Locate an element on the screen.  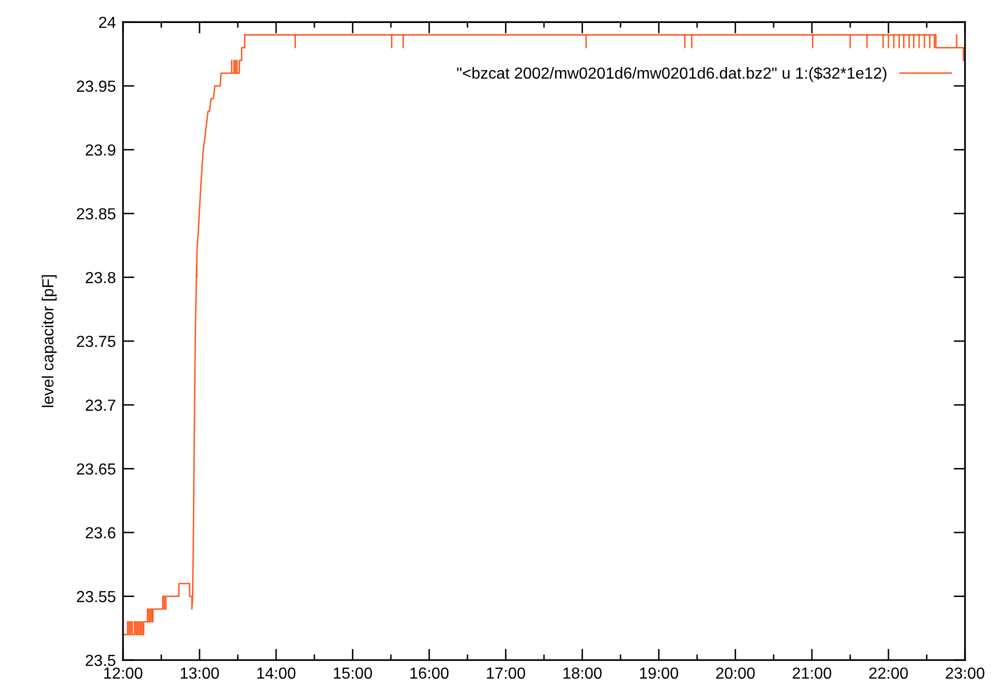
x-tick-label: 23:00 is located at coordinates (965, 673).